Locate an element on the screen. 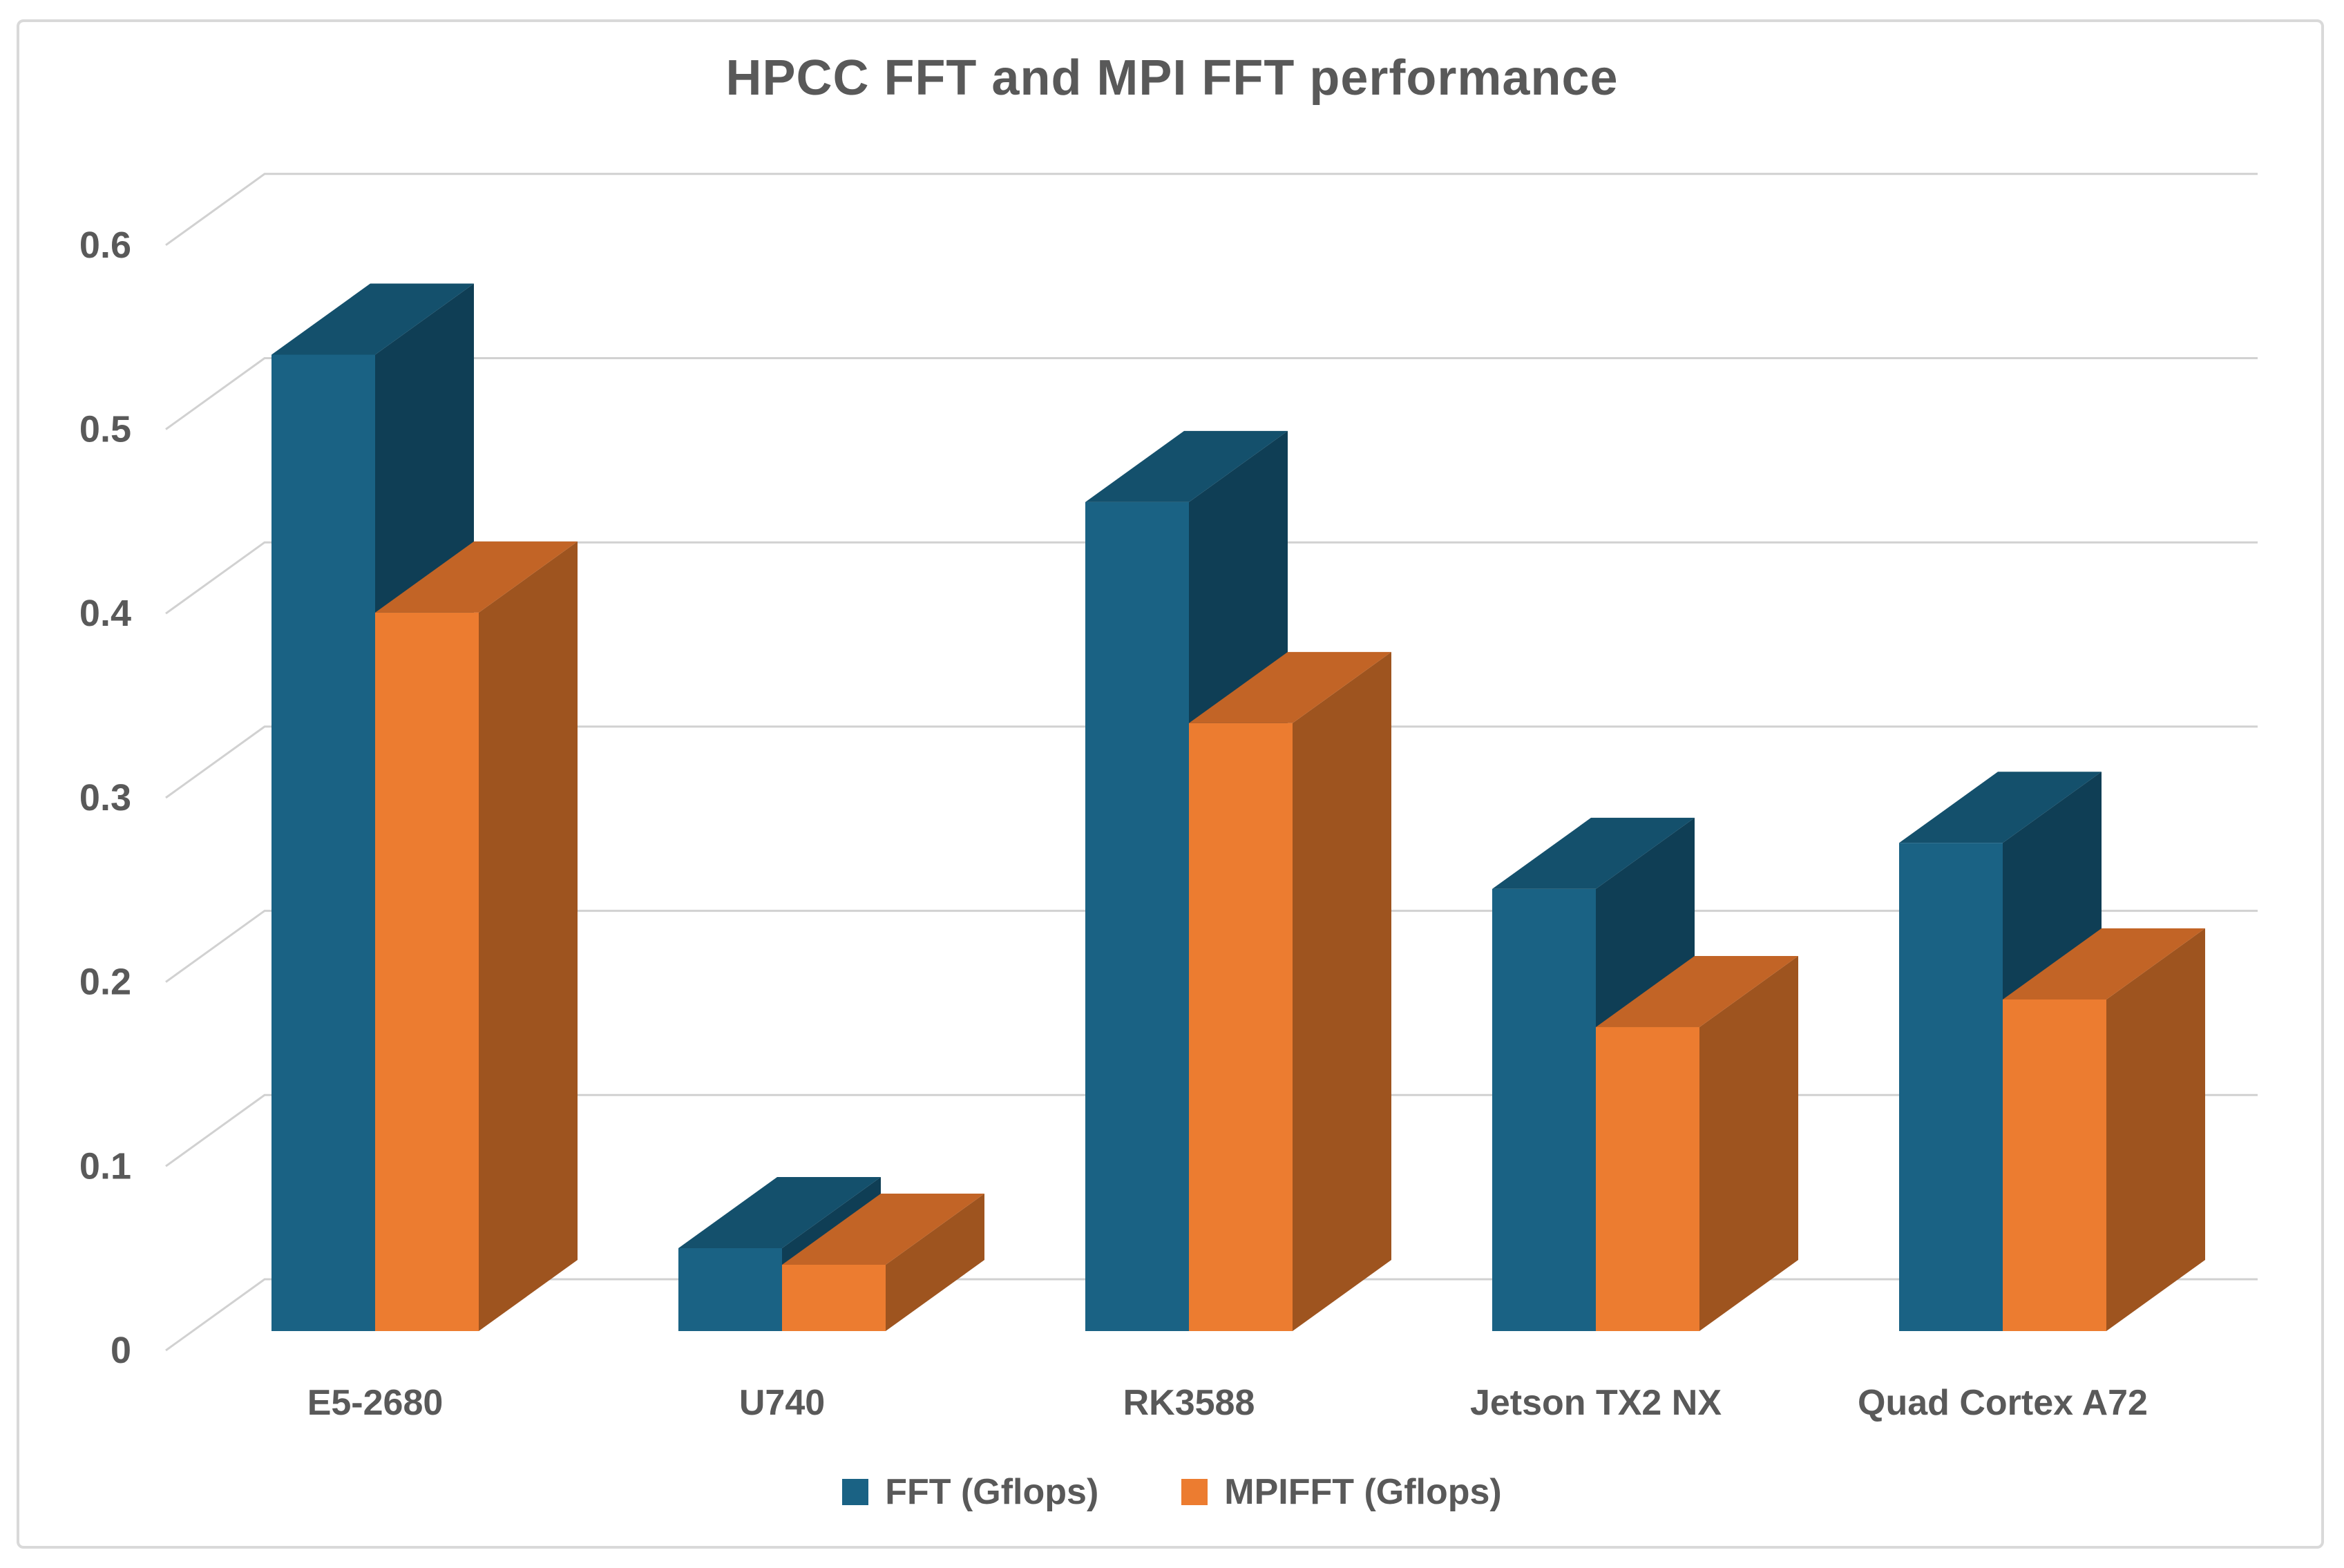 The image size is (2344, 1568). y-tick-label-0.6: 0.6 is located at coordinates (105, 245).